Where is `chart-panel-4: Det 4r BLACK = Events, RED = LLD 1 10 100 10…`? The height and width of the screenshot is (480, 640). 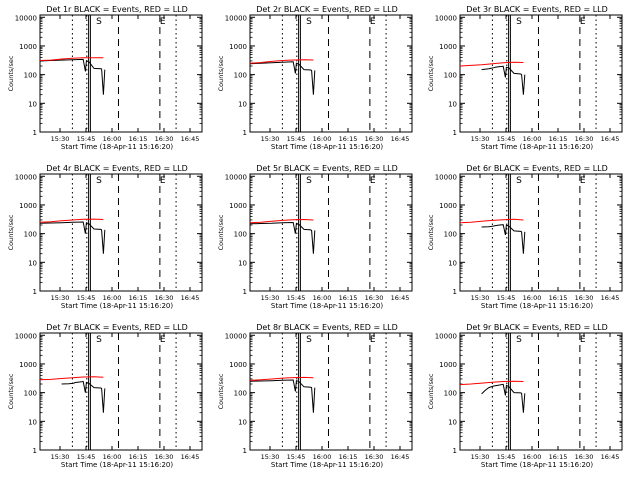 chart-panel-4: Det 4r BLACK = Events, RED = LLD 1 10 100 10… is located at coordinates (105, 237).